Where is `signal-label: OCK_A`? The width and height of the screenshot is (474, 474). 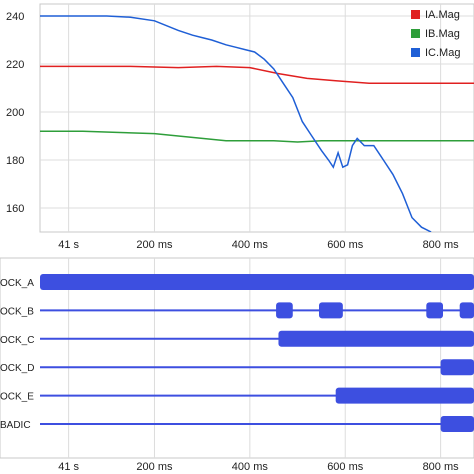
signal-label: OCK_A is located at coordinates (17, 283).